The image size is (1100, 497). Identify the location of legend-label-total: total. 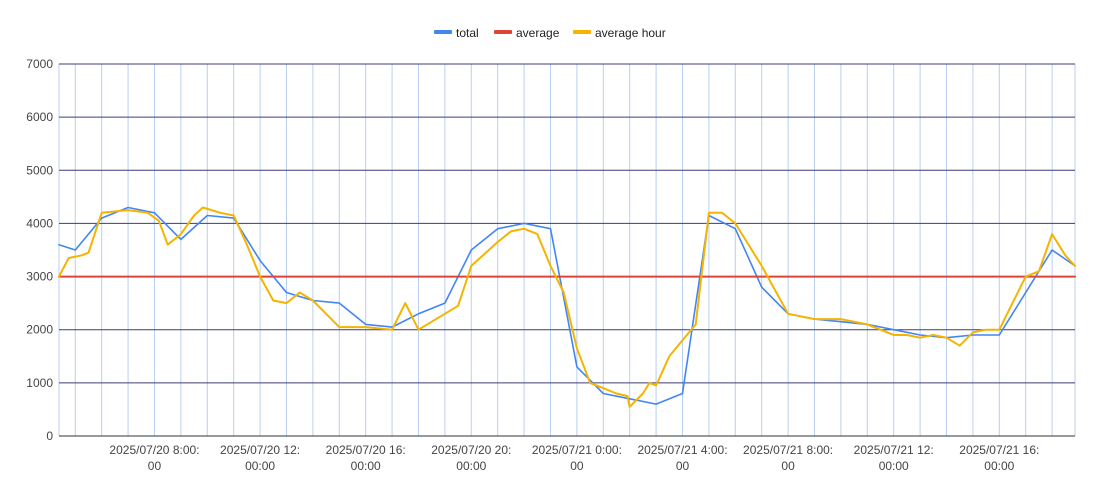
(467, 33).